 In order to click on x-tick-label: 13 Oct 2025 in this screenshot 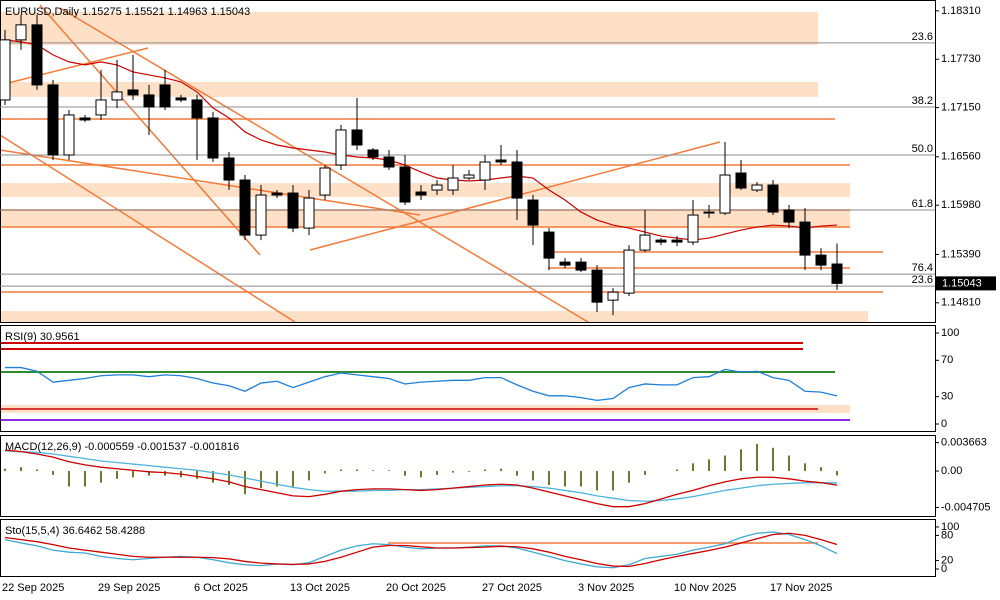, I will do `click(320, 588)`.